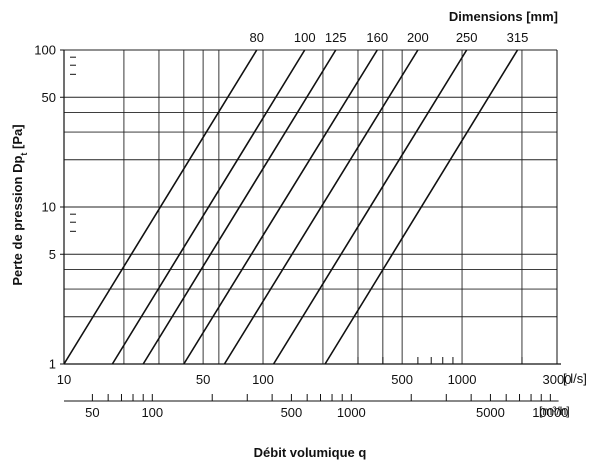  Describe the element at coordinates (402, 379) in the screenshot. I see `x-tick-label-ls: 500` at that location.